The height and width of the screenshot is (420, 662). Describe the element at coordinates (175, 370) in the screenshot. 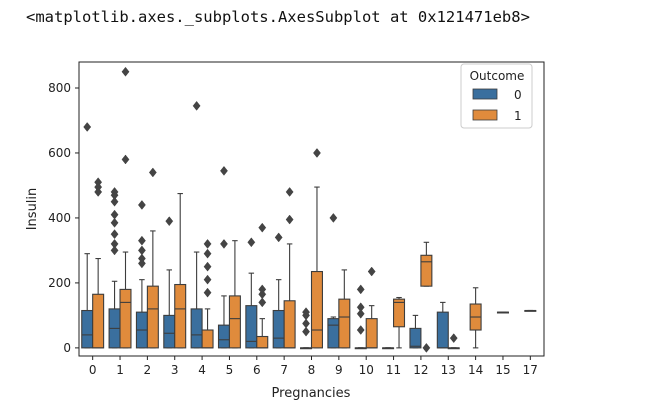

I see `x-tick-label: 3` at that location.